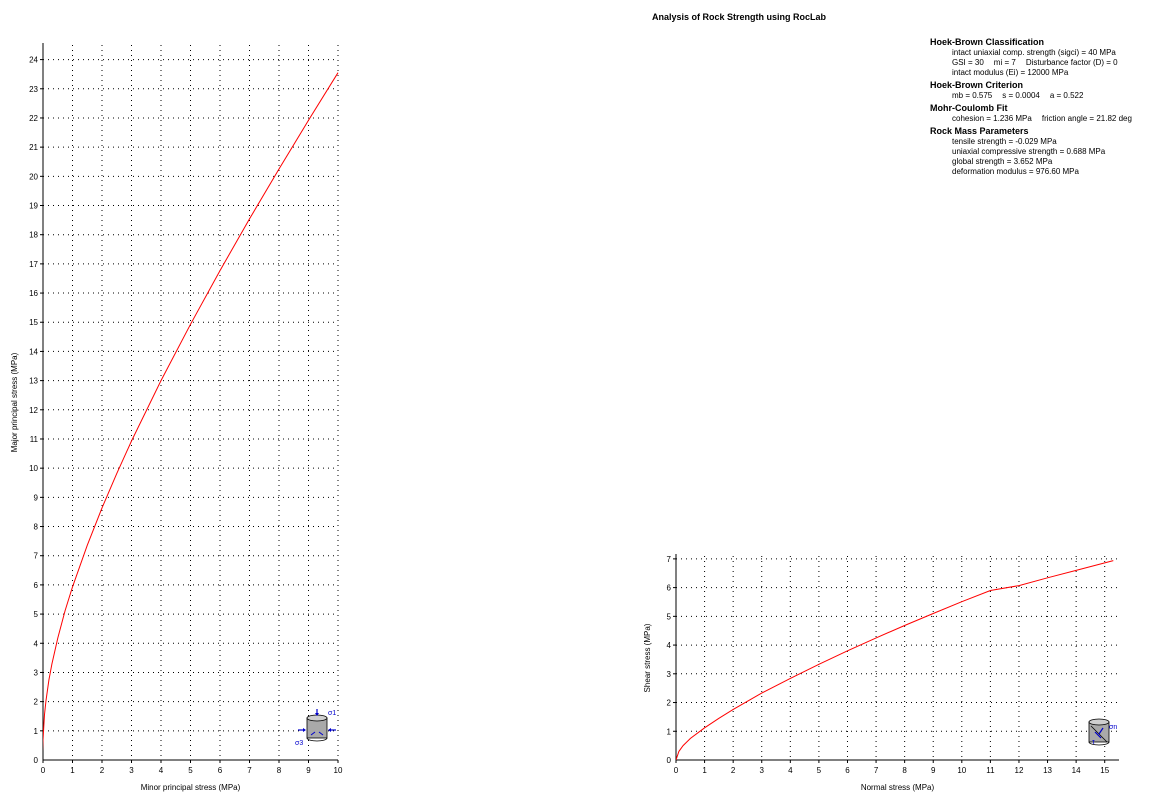  What do you see at coordinates (739, 17) in the screenshot?
I see `page-title: Analysis of Rock Strength using RocLab` at bounding box center [739, 17].